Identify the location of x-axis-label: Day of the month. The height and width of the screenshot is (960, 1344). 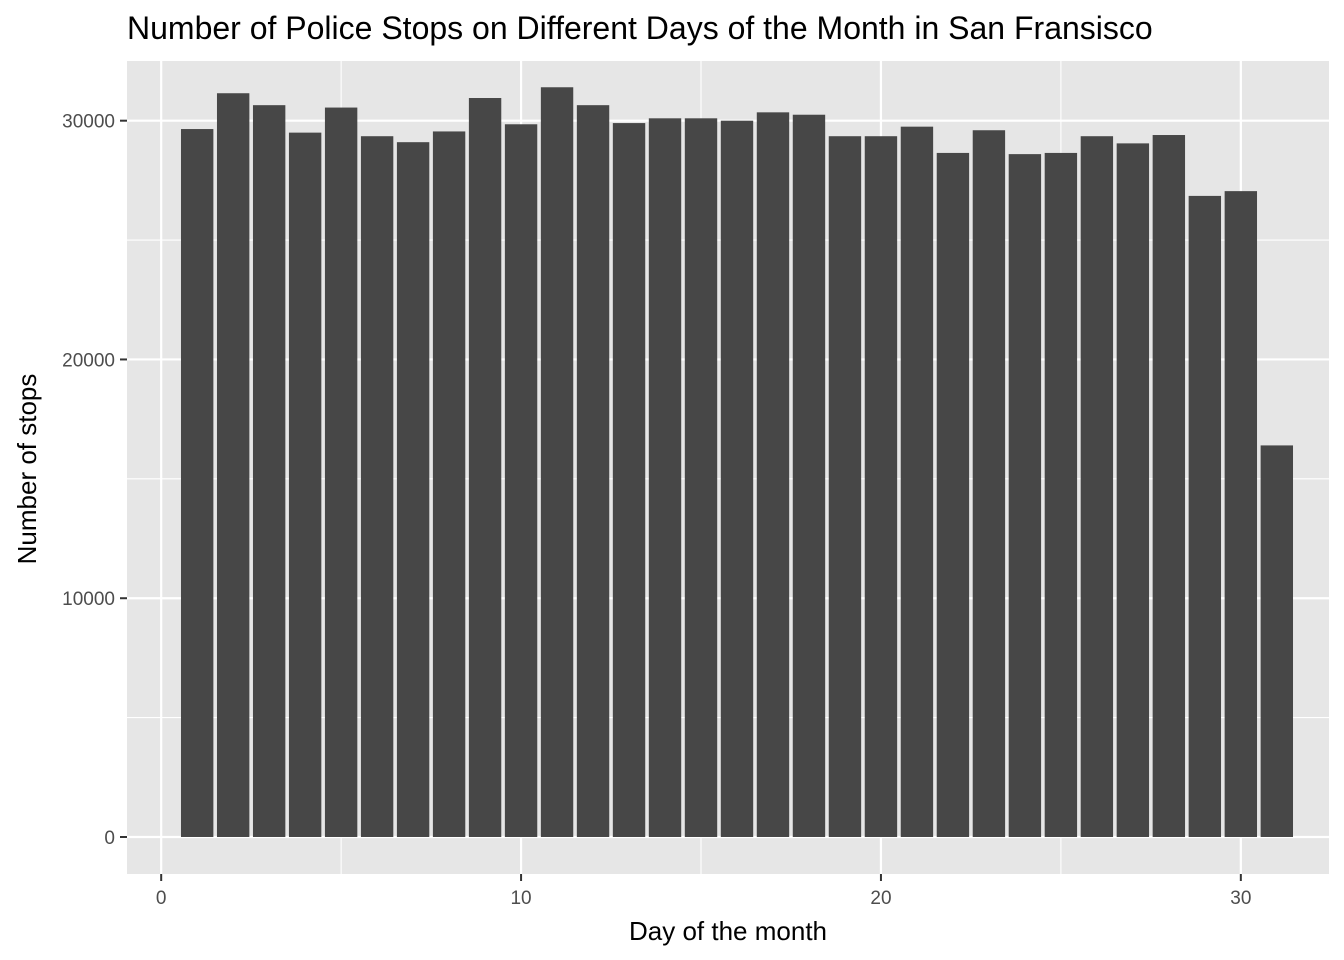
(728, 931).